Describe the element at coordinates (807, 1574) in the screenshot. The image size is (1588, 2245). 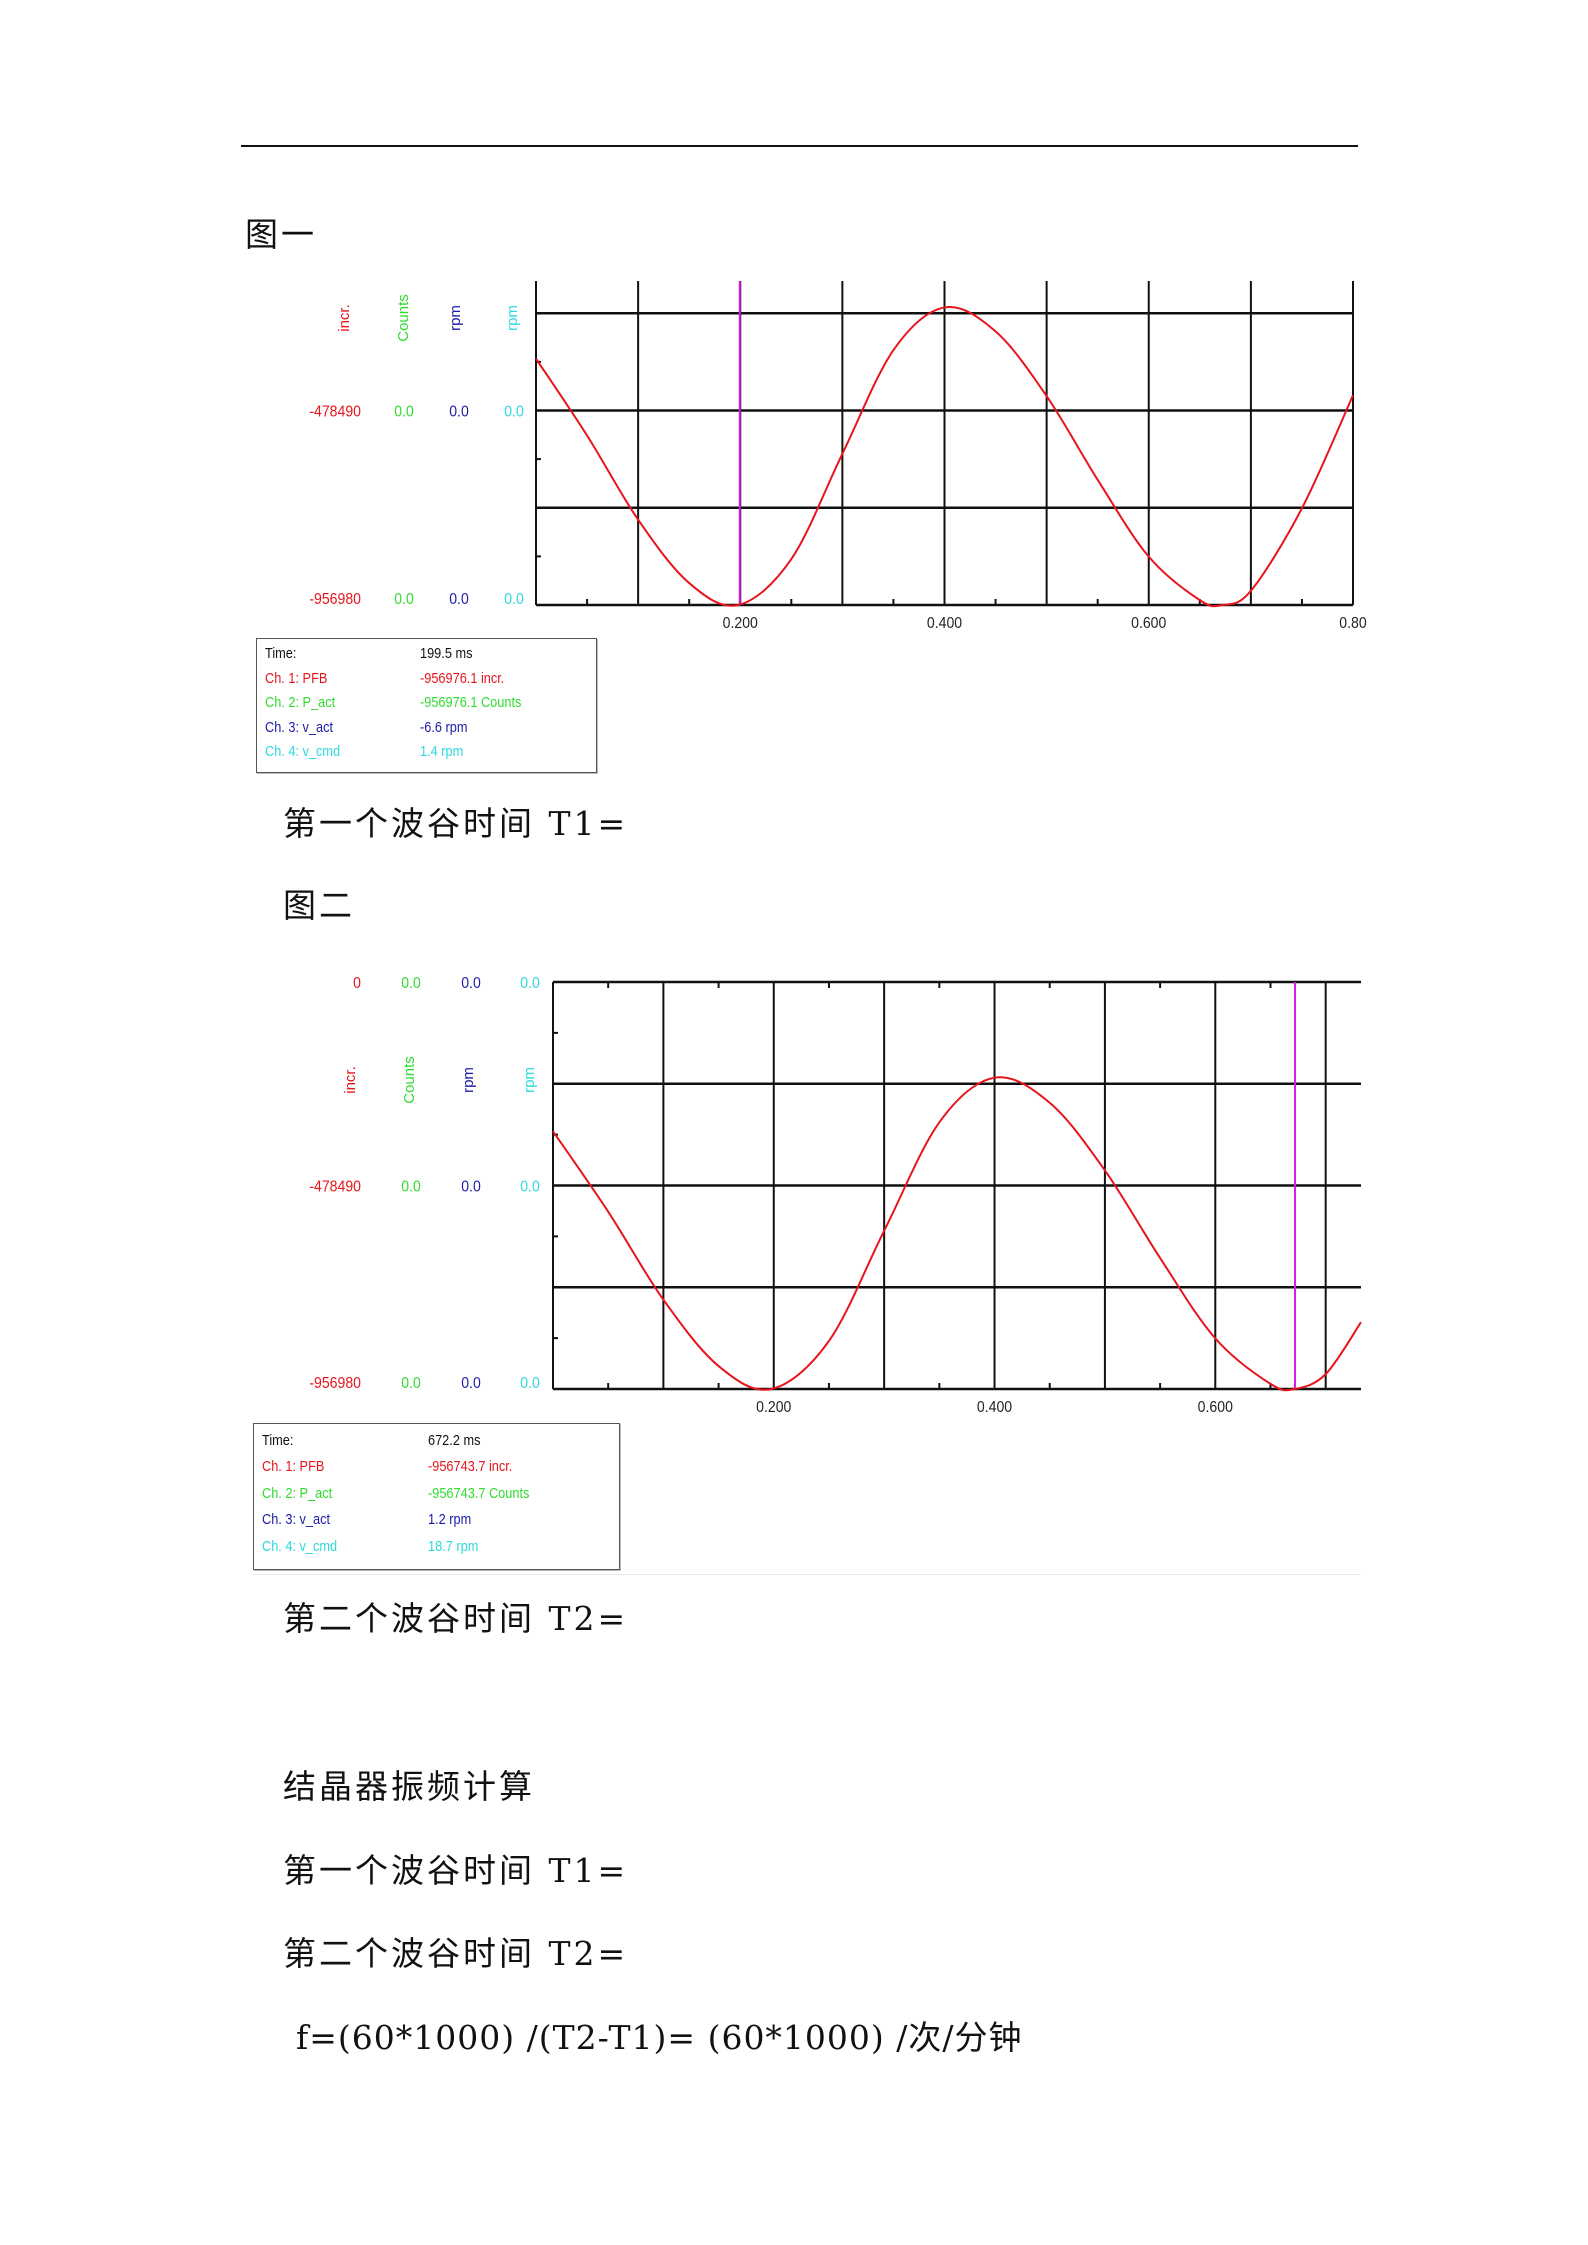
I see `divider` at that location.